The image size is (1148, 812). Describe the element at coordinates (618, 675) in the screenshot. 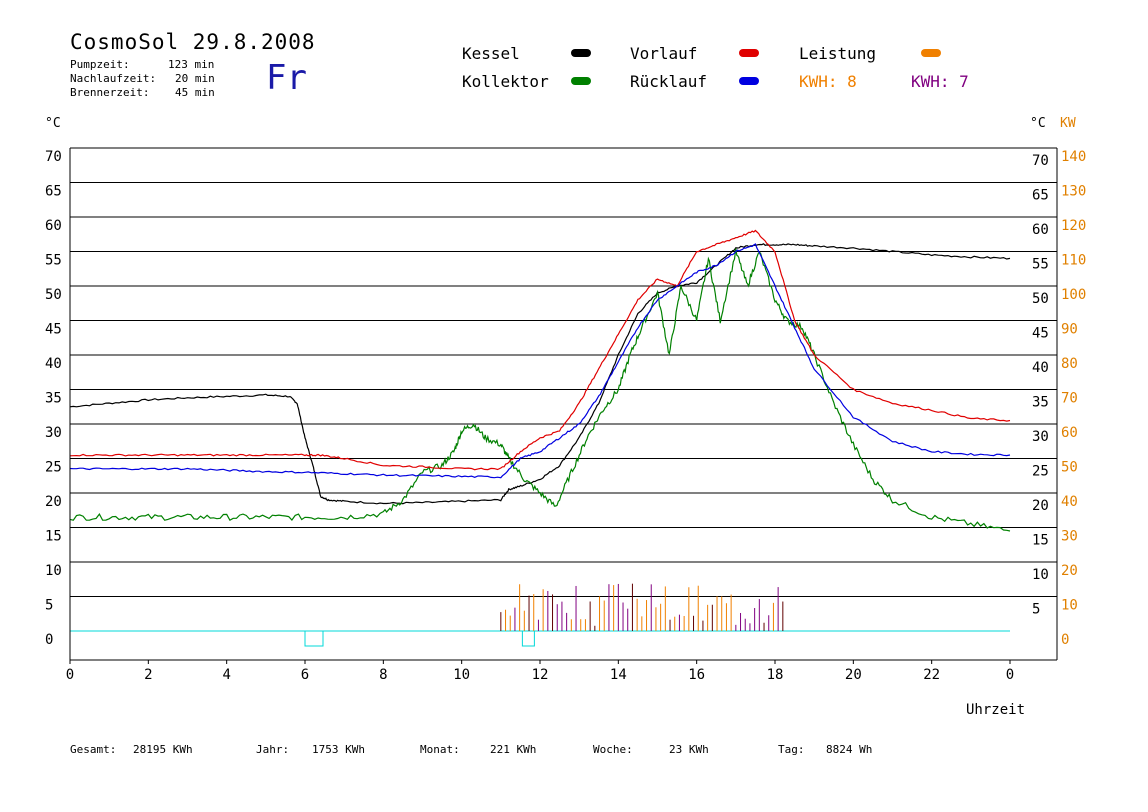

I see `x-tick: 14` at that location.